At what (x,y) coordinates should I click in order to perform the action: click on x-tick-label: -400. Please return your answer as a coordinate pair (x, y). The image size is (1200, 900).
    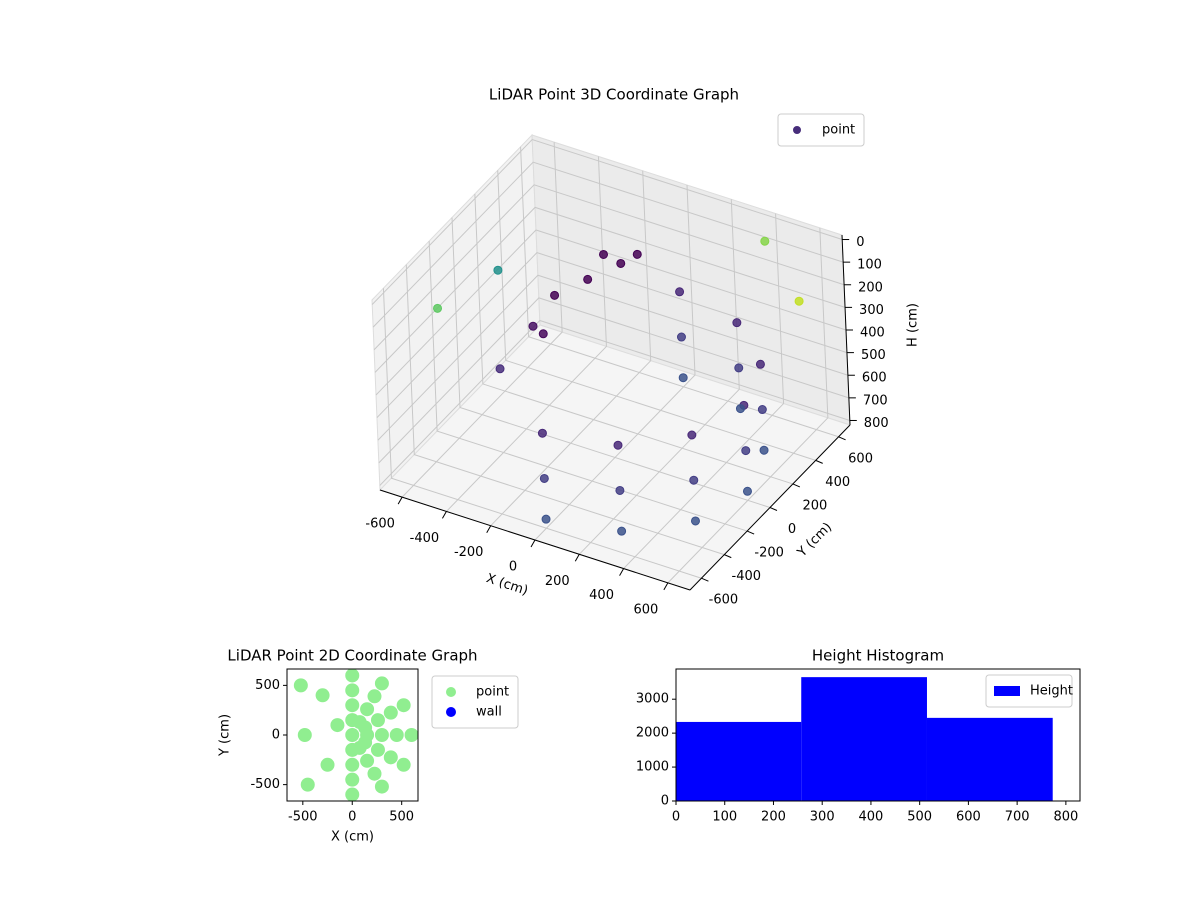
    Looking at the image, I should click on (425, 538).